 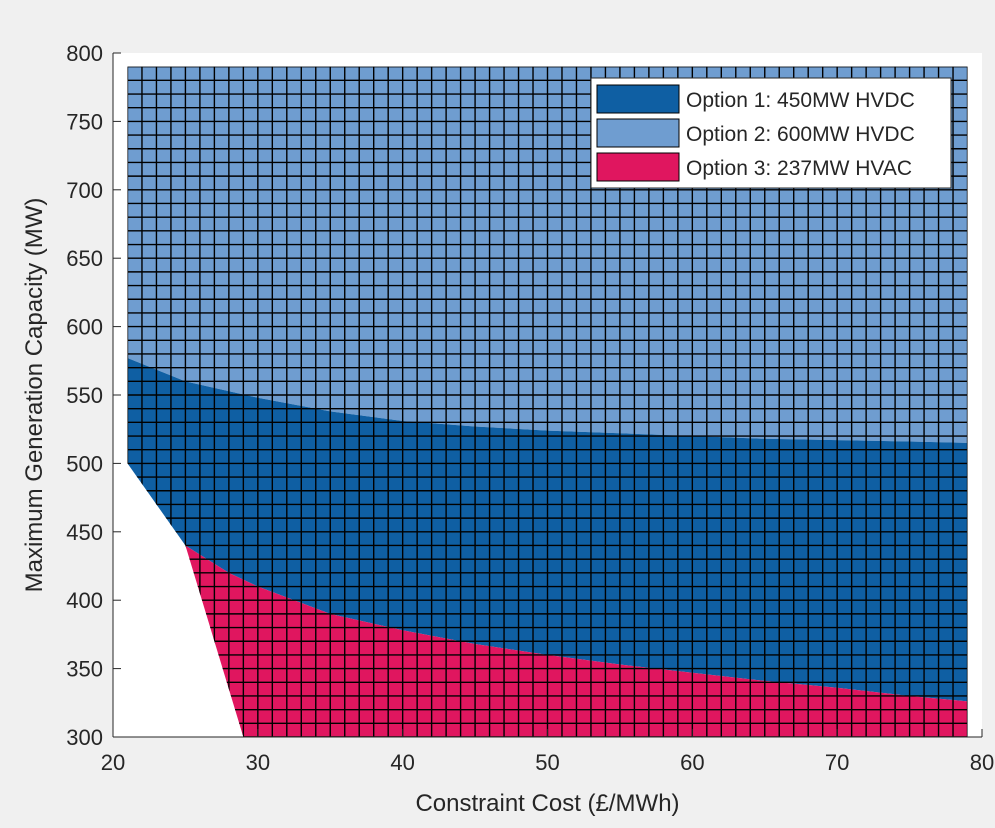 I want to click on x-tick-label: 70, so click(x=837, y=762).